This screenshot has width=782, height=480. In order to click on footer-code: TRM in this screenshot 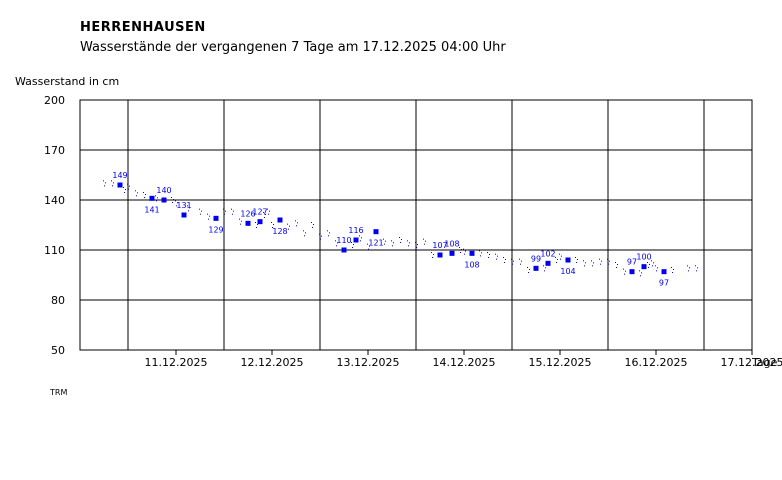, I will do `click(58, 392)`.